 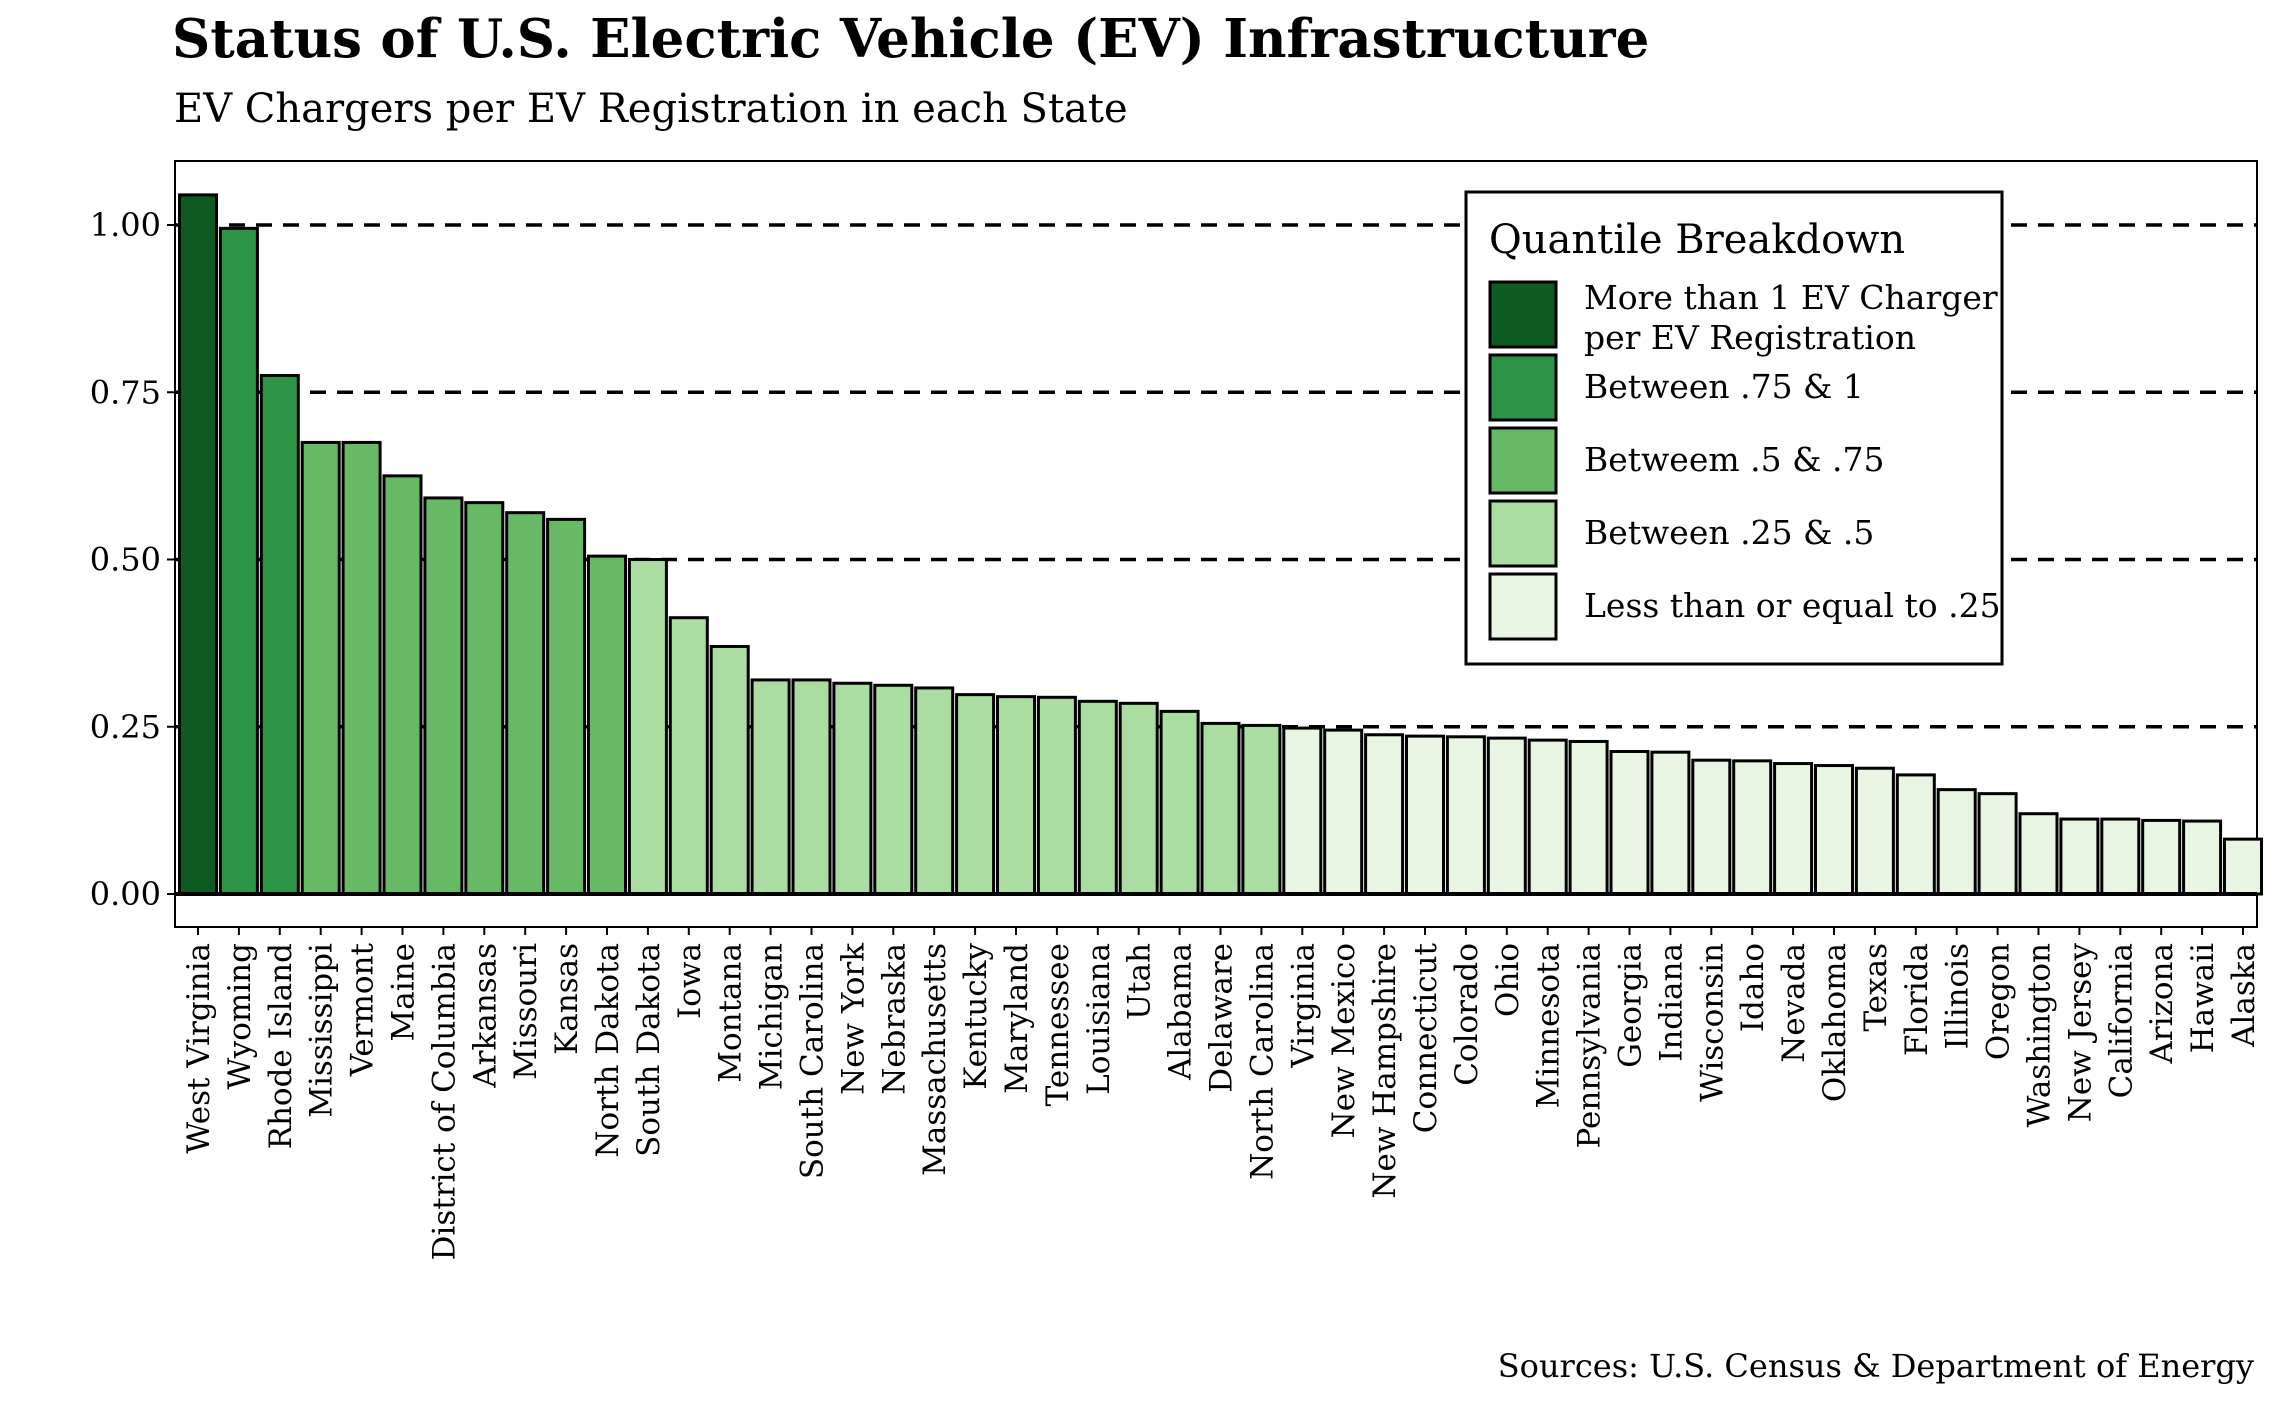 What do you see at coordinates (567, 999) in the screenshot?
I see `x-tick-label: Kansas` at bounding box center [567, 999].